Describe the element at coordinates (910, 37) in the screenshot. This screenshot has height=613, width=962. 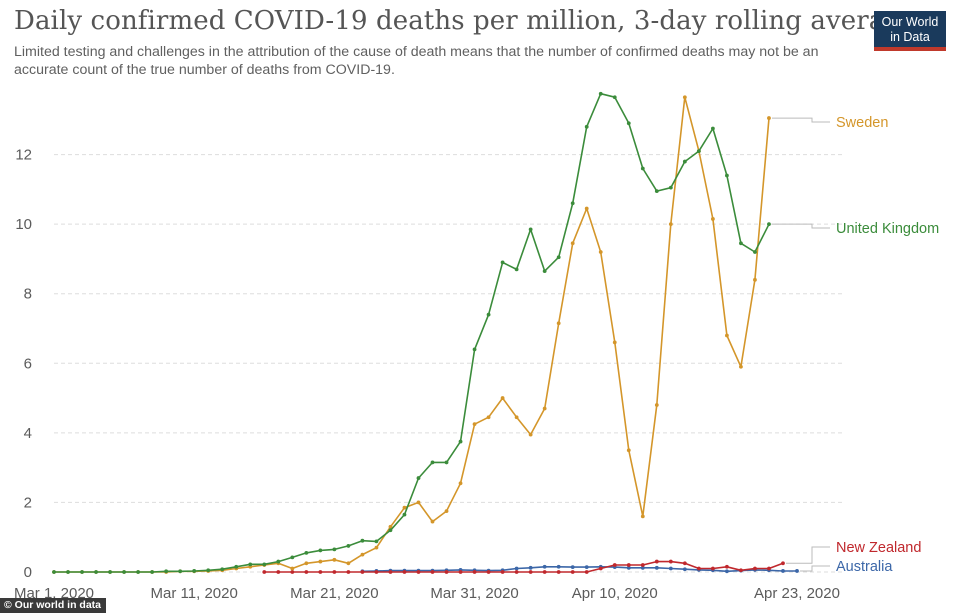
I see `logo-line-2: in Data` at that location.